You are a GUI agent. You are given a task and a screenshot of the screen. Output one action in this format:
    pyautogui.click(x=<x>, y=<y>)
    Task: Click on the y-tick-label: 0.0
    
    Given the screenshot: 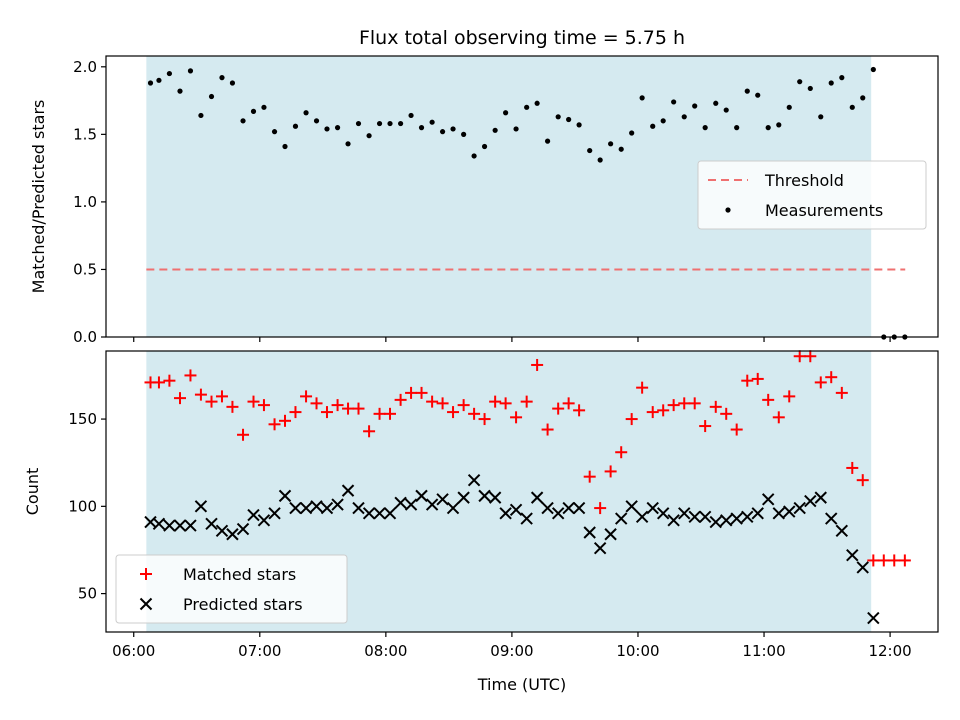 What is the action you would take?
    pyautogui.click(x=85, y=337)
    